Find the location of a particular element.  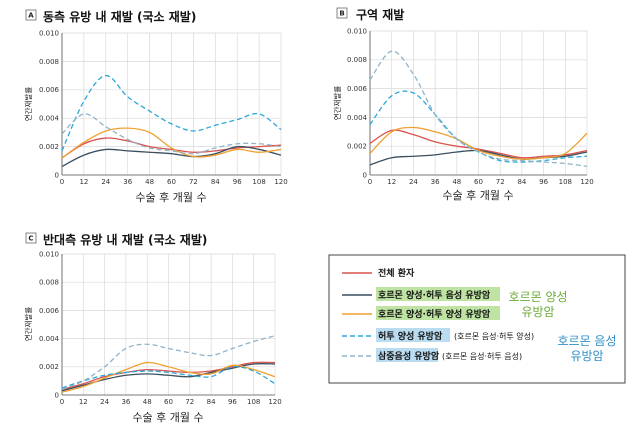

group-label-hr-positive-line2: 유방암 is located at coordinates (537, 312).